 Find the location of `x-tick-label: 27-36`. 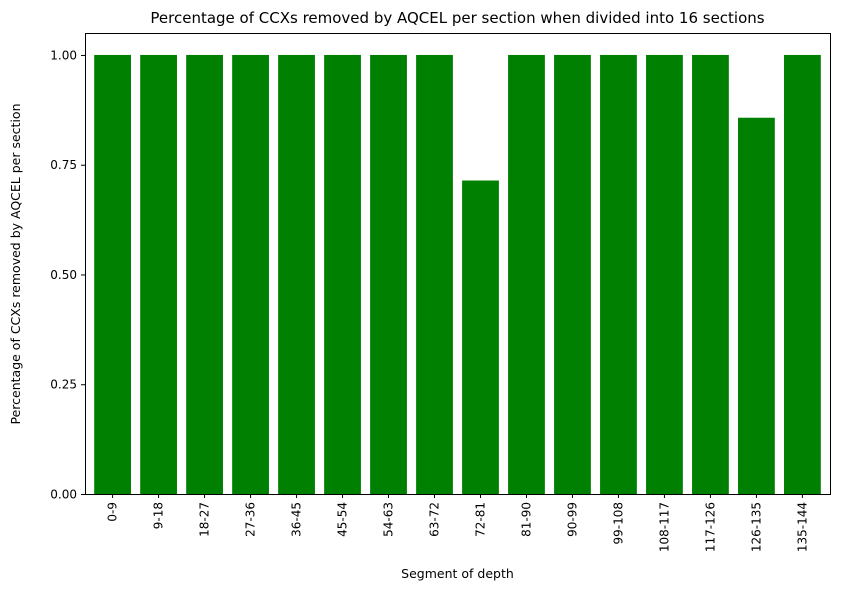

x-tick-label: 27-36 is located at coordinates (251, 519).